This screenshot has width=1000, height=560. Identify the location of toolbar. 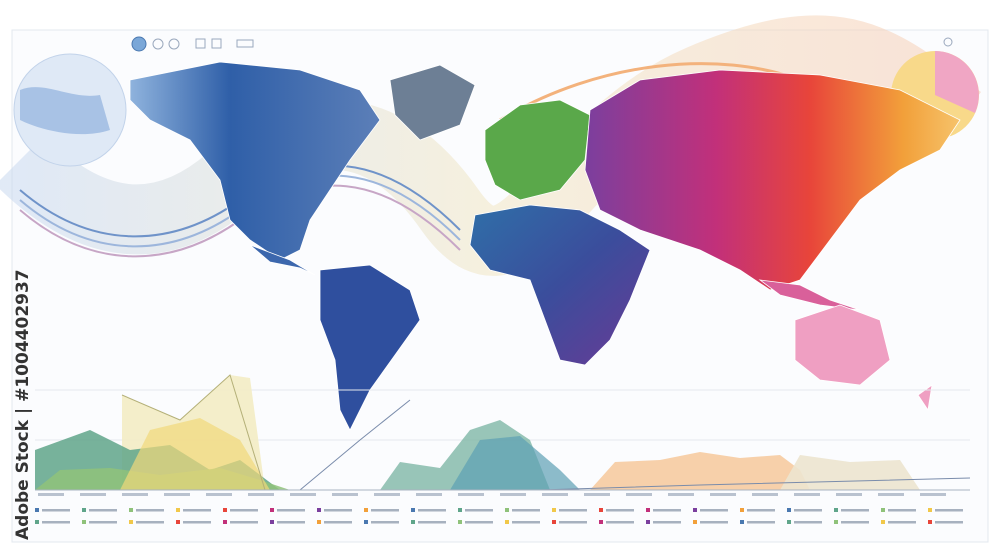
(542, 44).